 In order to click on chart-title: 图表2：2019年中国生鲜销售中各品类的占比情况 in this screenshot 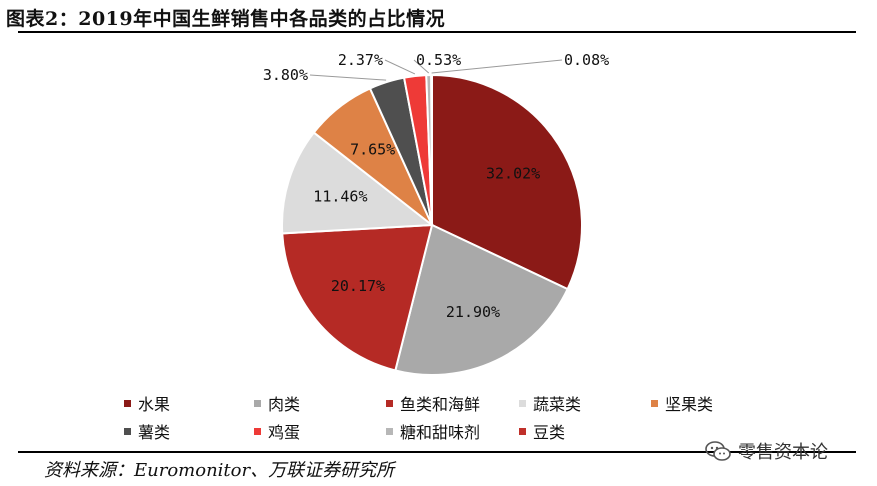, I will do `click(226, 19)`.